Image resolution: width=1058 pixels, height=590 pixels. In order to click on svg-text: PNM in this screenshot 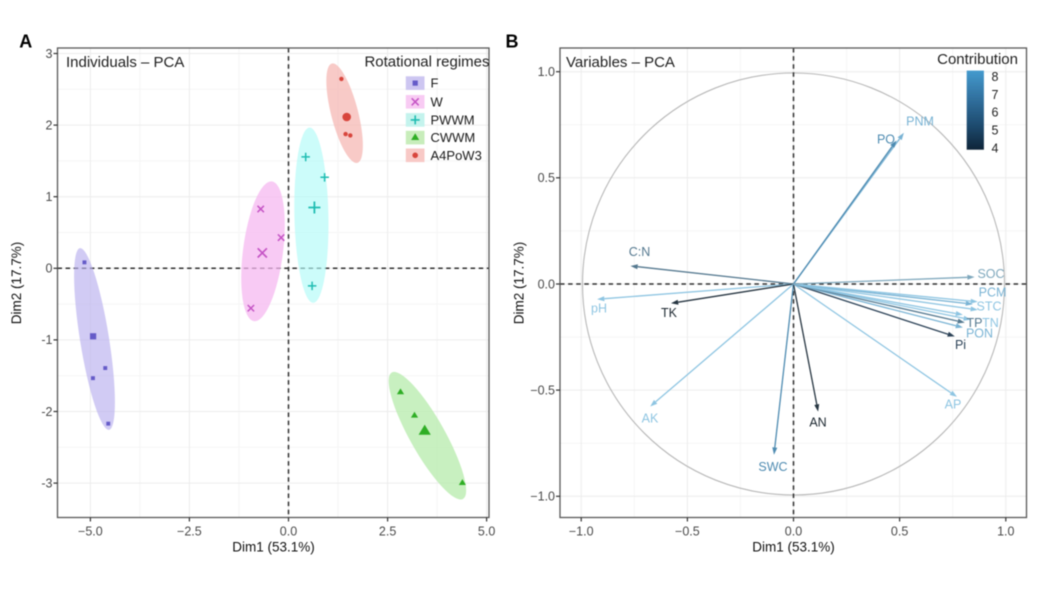, I will do `click(920, 122)`.